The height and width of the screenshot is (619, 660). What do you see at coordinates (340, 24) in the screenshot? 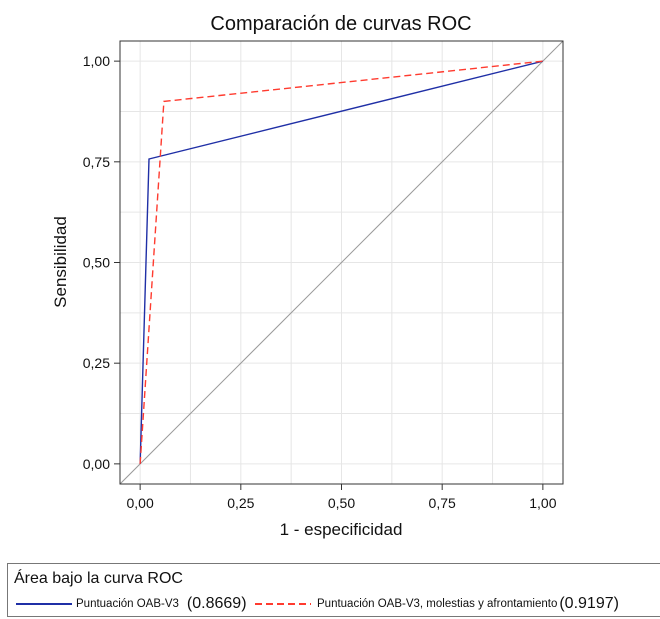
I see `chart-title: Comparación de curvas ROC` at bounding box center [340, 24].